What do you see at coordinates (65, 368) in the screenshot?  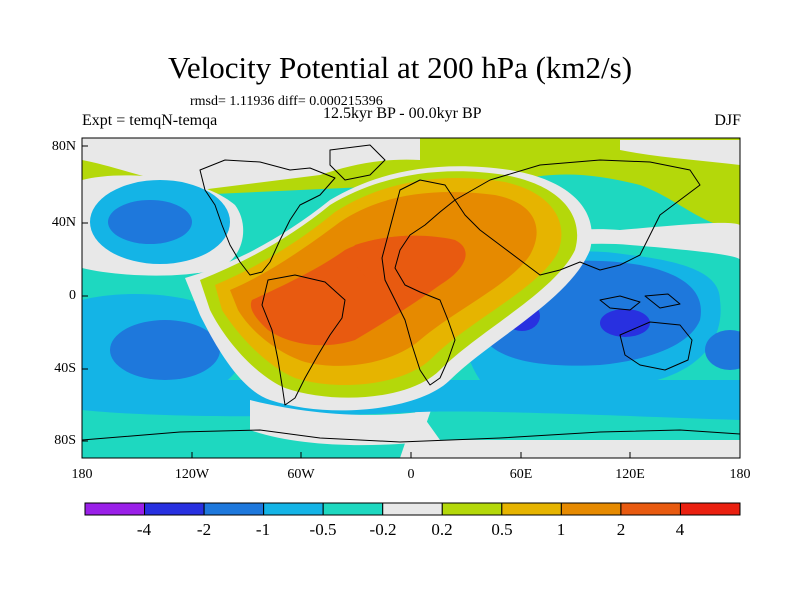 I see `ytick-label-40s: 40S` at bounding box center [65, 368].